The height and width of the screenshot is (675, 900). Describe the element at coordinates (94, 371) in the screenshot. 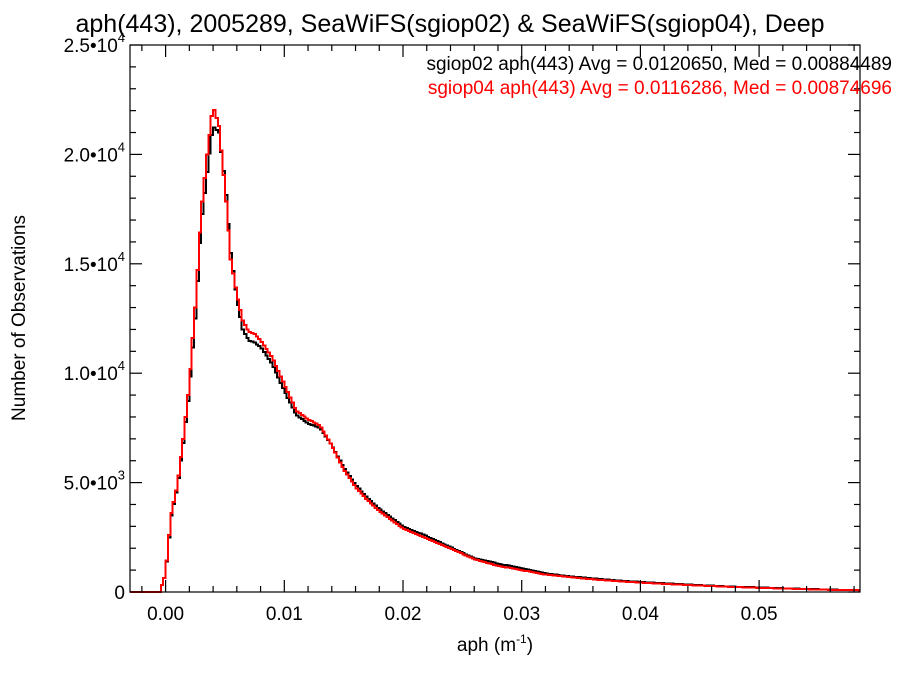

I see `y-tick-label: 1.0•104` at that location.